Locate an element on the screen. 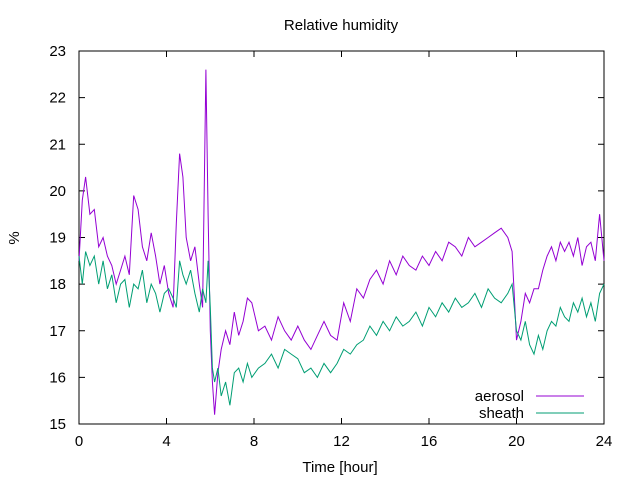  x-tick-label: 20 is located at coordinates (516, 441).